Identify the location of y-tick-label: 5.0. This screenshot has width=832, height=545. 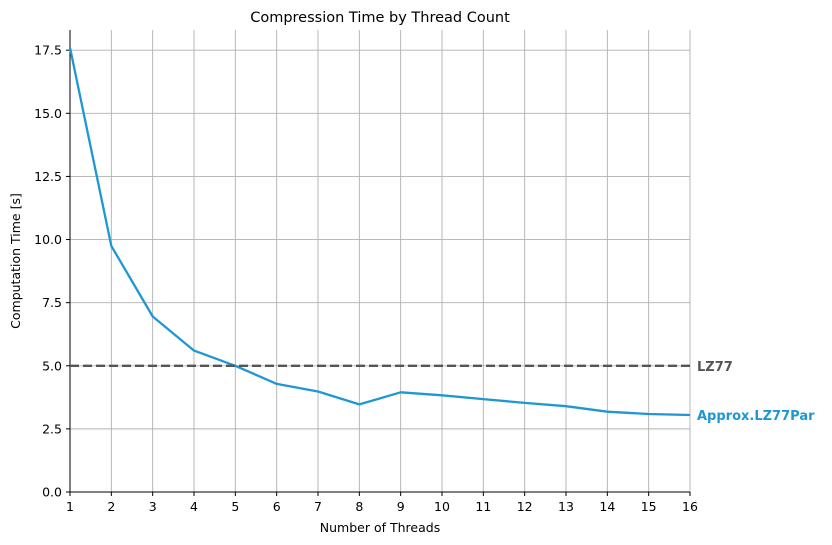
(52, 365).